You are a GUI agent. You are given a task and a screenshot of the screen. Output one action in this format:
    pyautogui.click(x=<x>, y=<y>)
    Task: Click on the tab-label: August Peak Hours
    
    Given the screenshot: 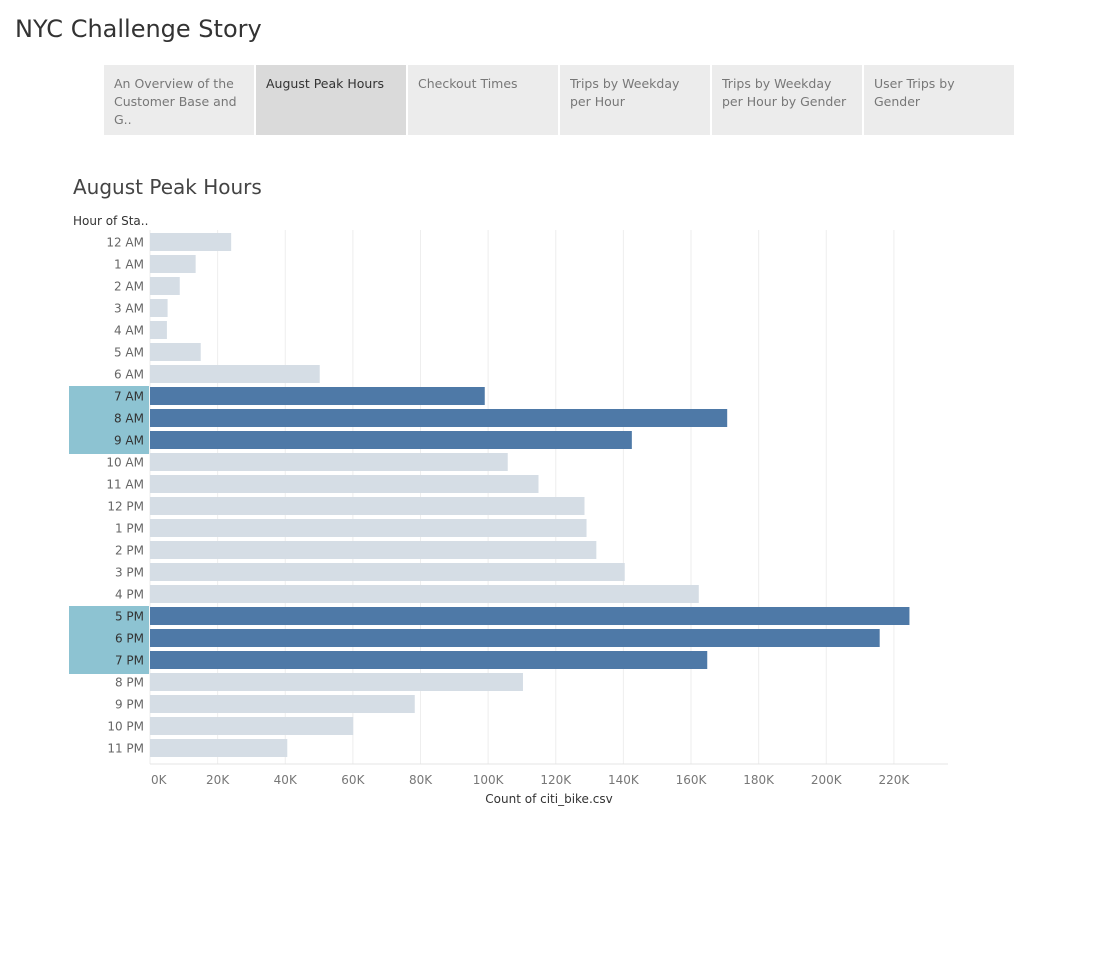 What is the action you would take?
    pyautogui.click(x=325, y=83)
    